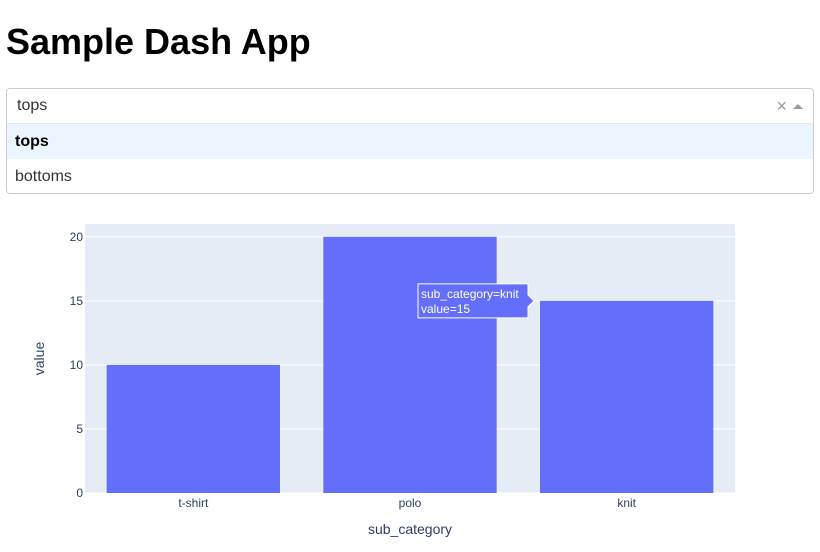 The width and height of the screenshot is (820, 552). I want to click on y-tick-label: 20, so click(77, 237).